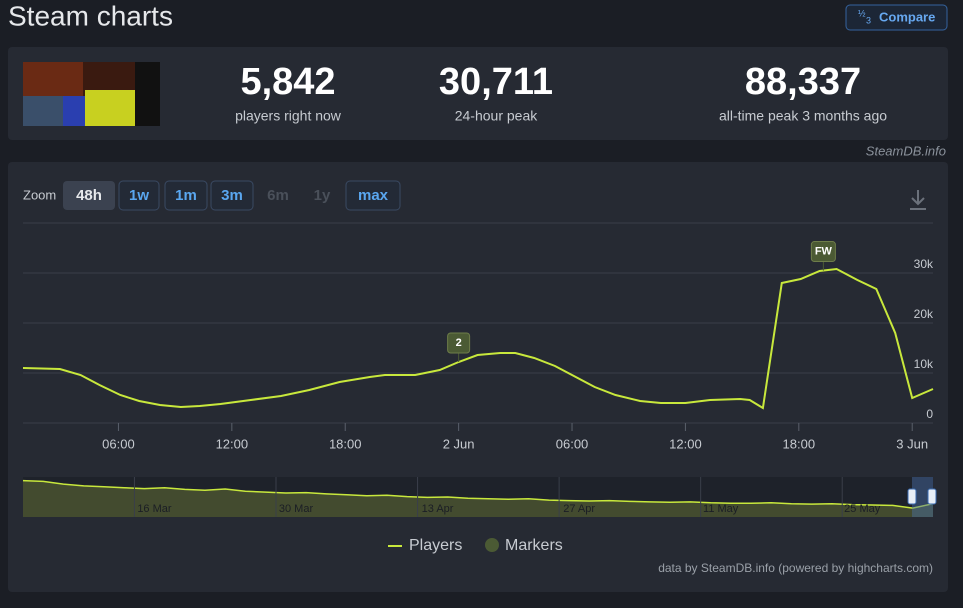 This screenshot has width=963, height=608. I want to click on zoom-button: 1w, so click(139, 195).